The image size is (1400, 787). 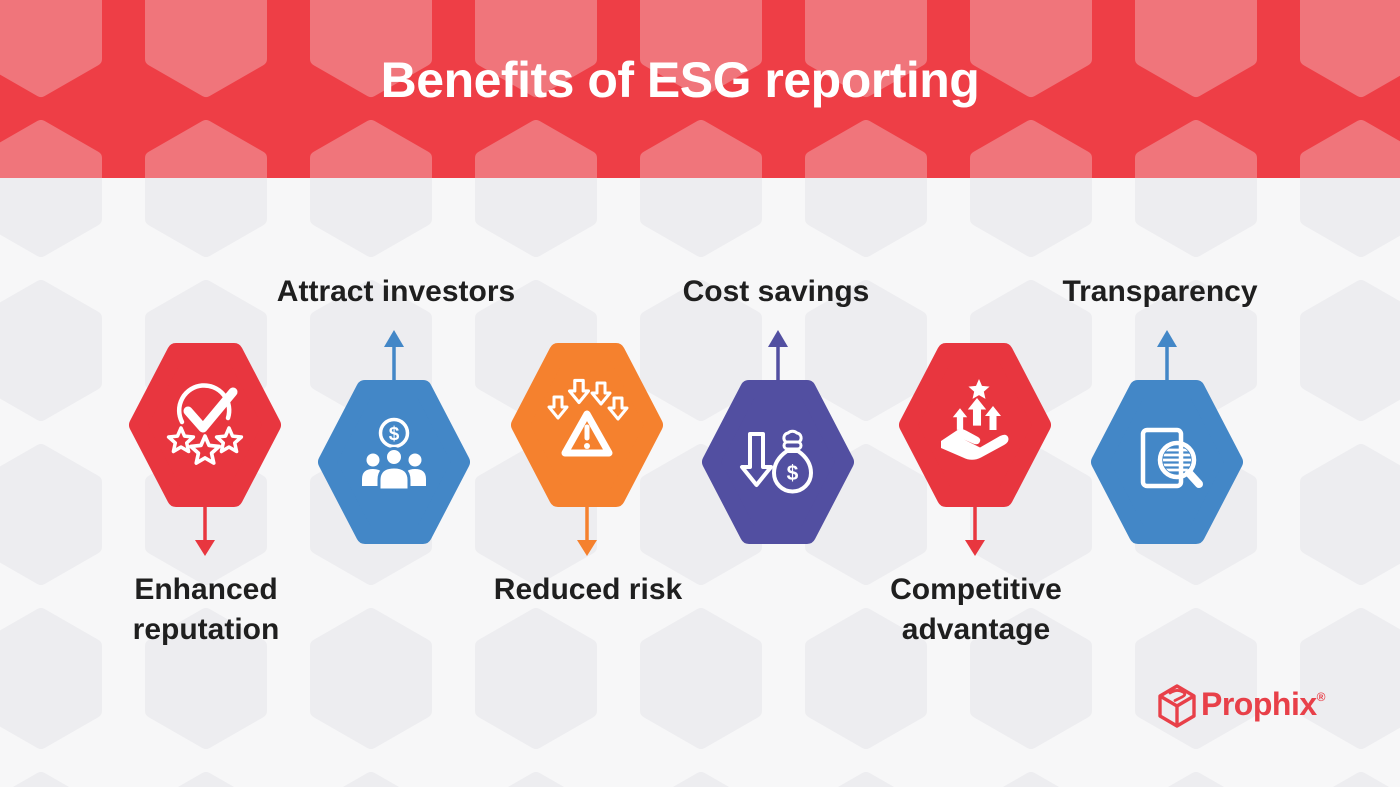 What do you see at coordinates (396, 291) in the screenshot?
I see `benefit-label: Attract investors` at bounding box center [396, 291].